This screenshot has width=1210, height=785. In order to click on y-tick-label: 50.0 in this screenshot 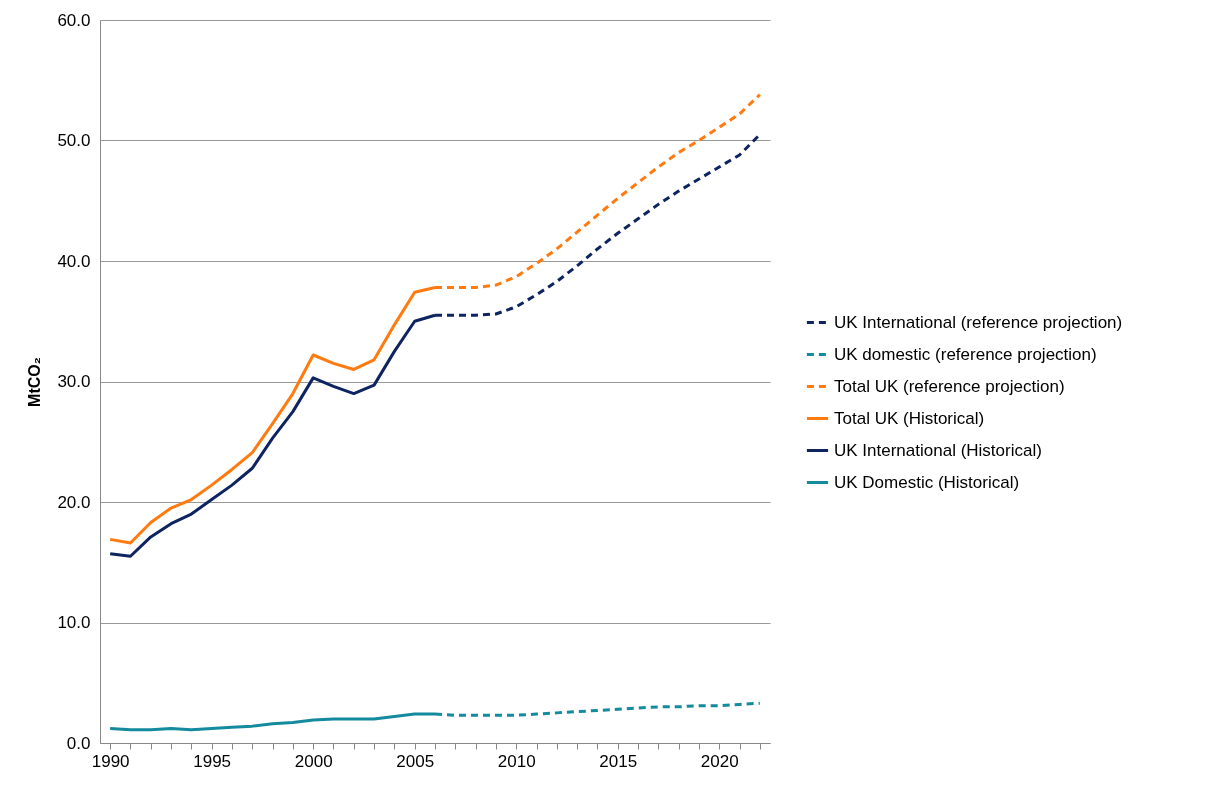, I will do `click(74, 140)`.